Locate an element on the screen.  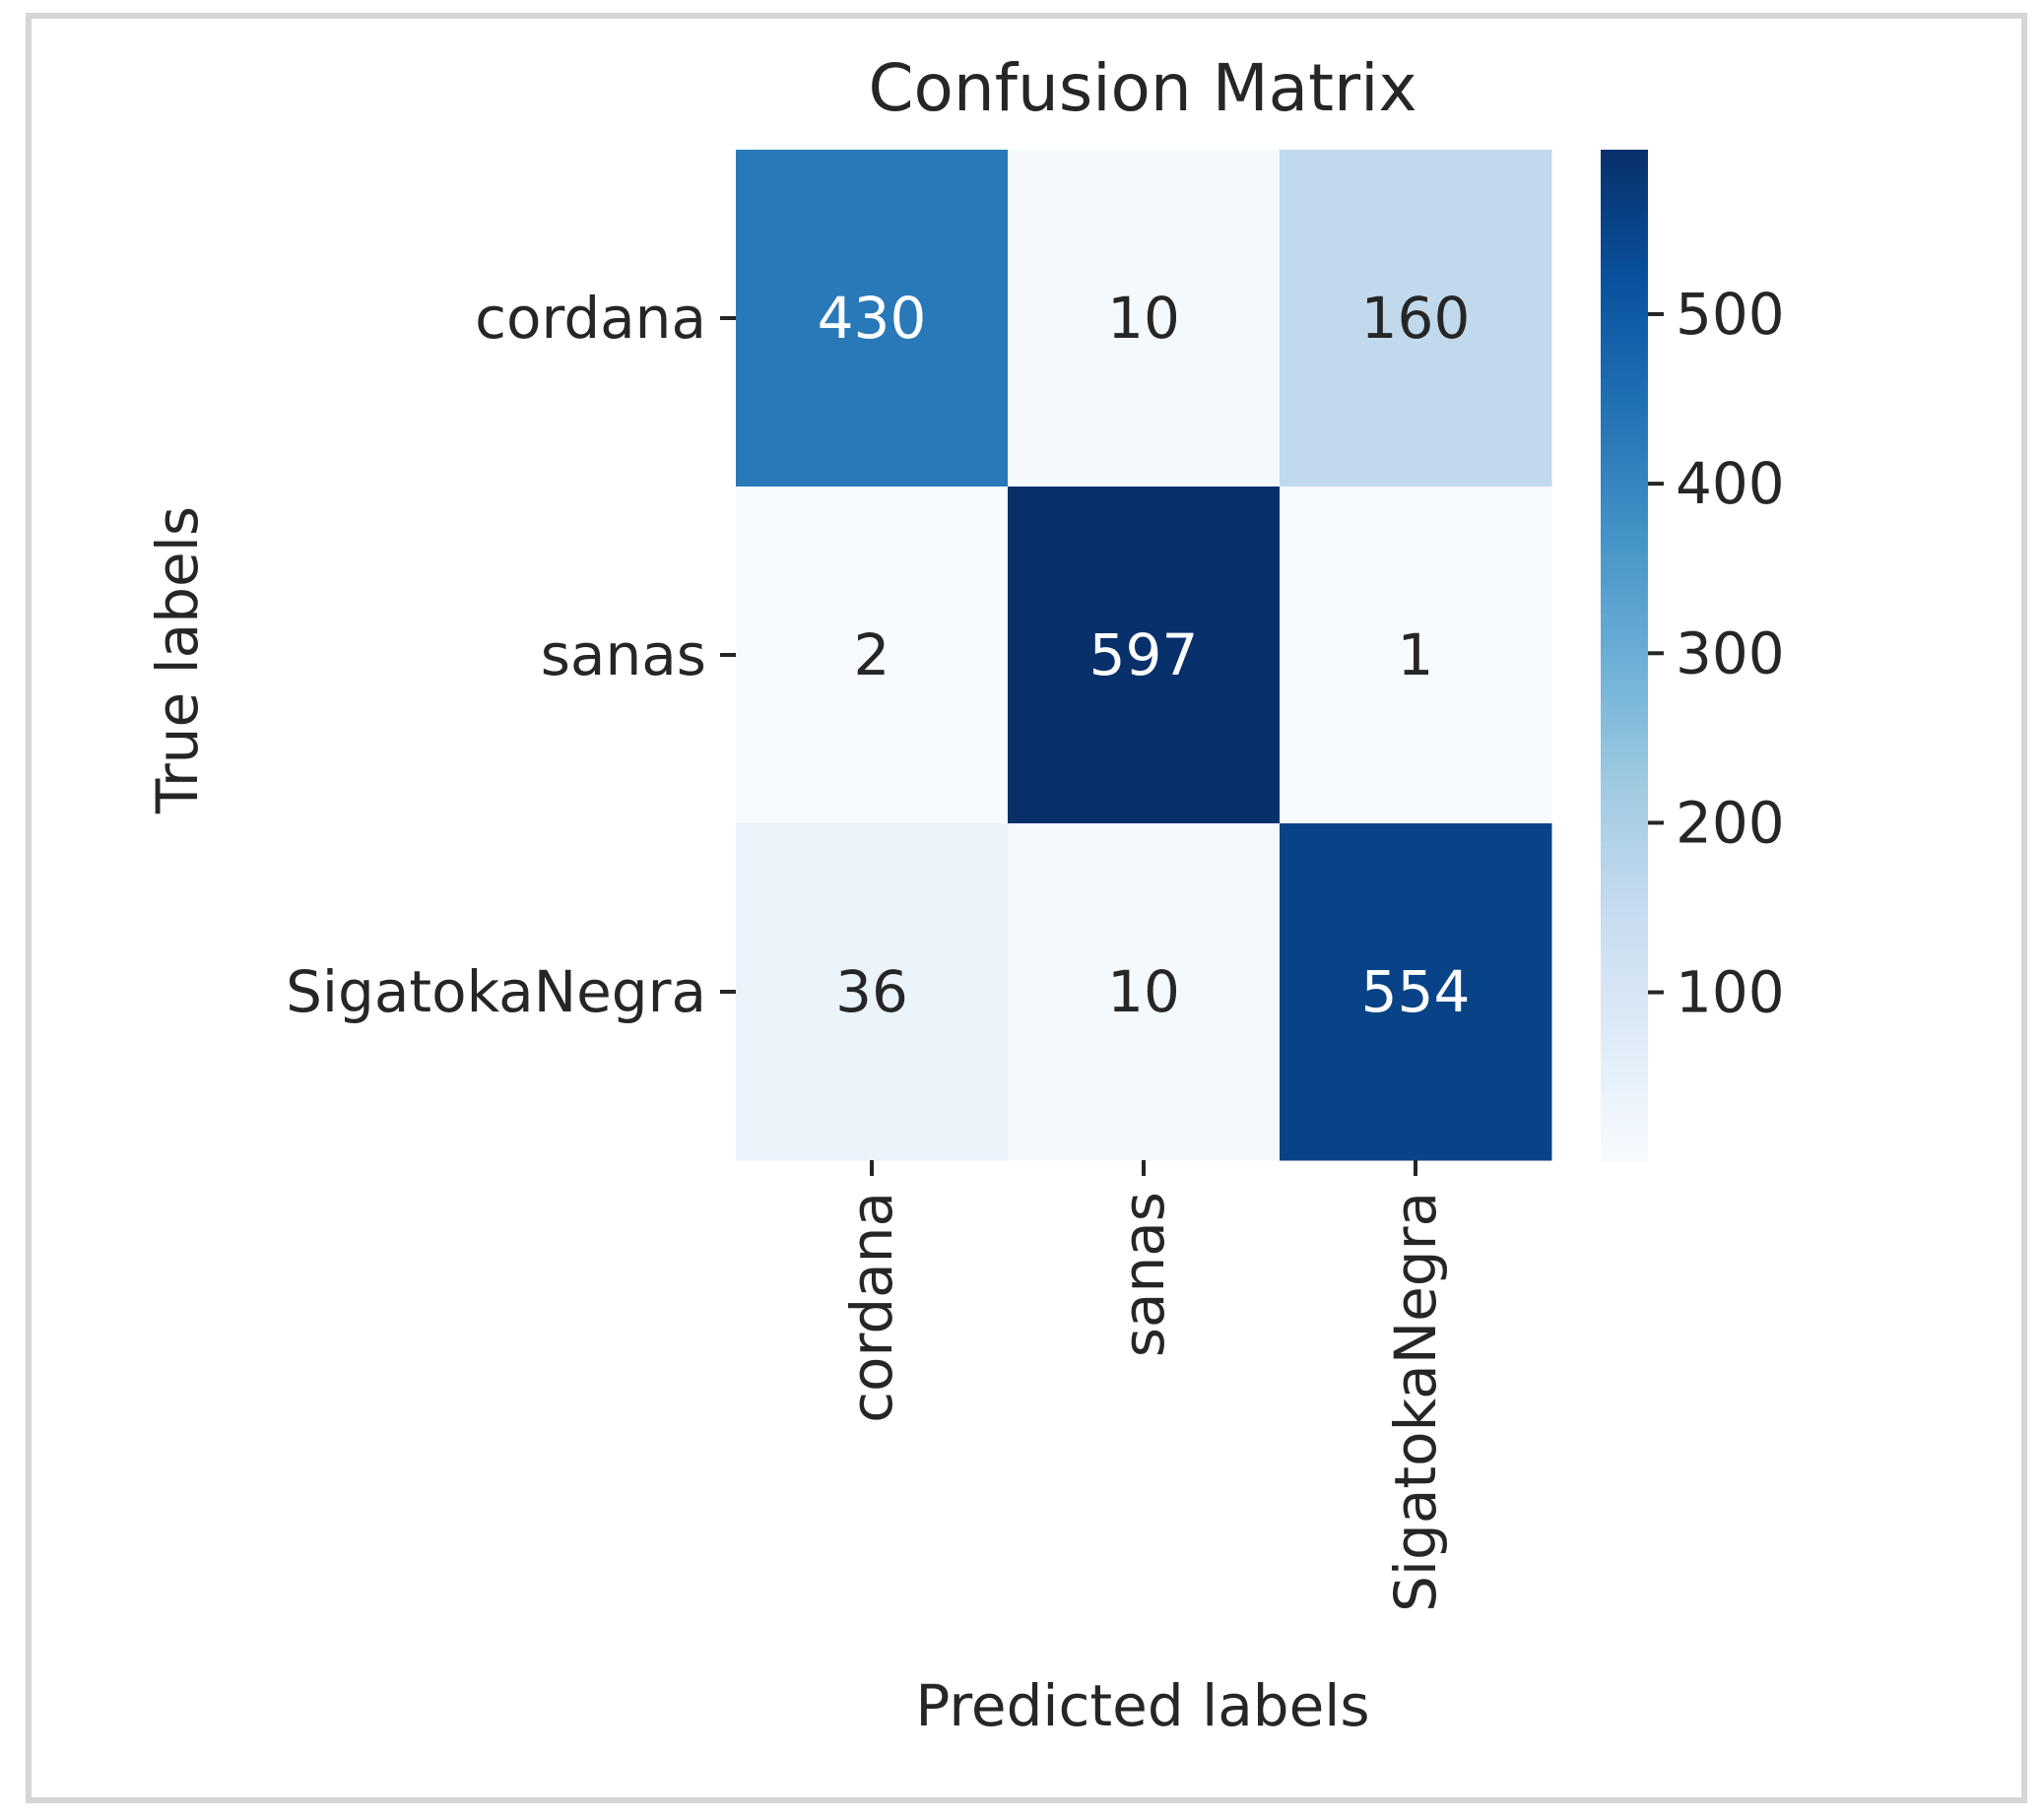
x-tick-label: sanas is located at coordinates (1143, 1274).